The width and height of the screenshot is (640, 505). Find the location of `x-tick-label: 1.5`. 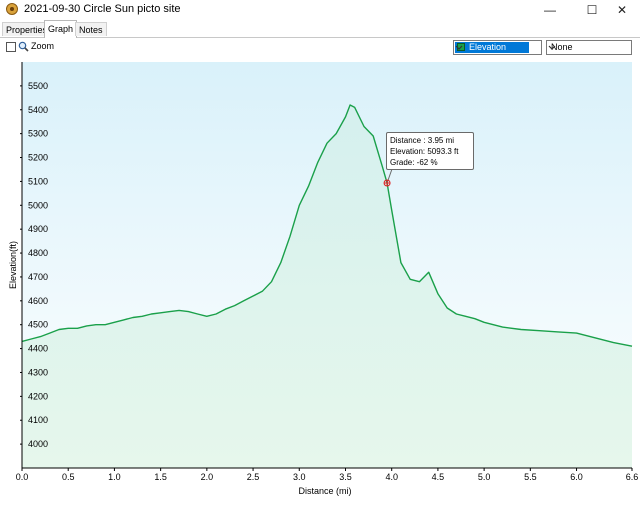

x-tick-label: 1.5 is located at coordinates (160, 477).